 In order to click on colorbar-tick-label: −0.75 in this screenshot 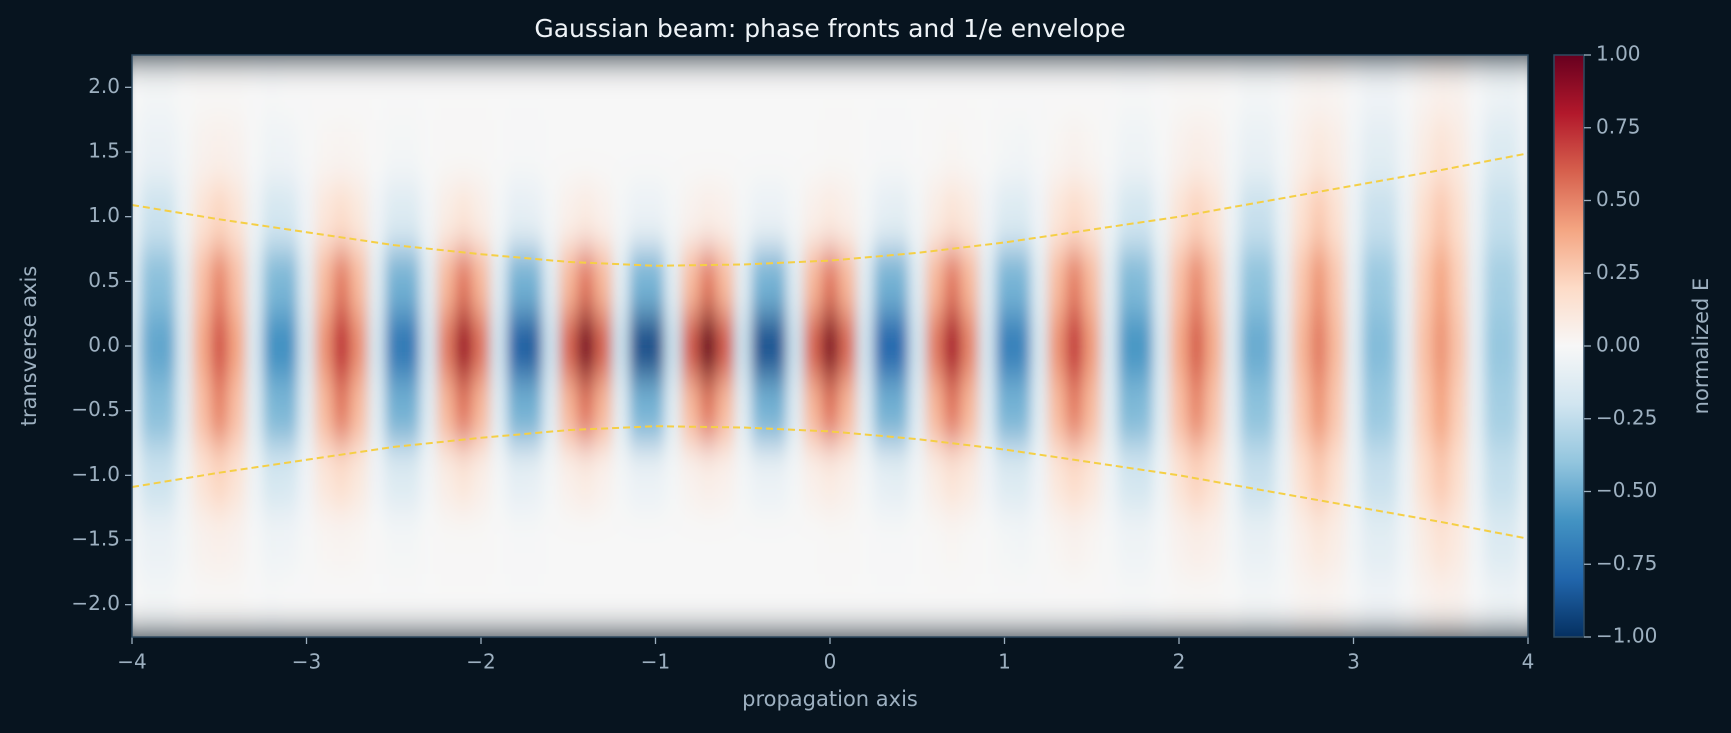, I will do `click(1626, 563)`.